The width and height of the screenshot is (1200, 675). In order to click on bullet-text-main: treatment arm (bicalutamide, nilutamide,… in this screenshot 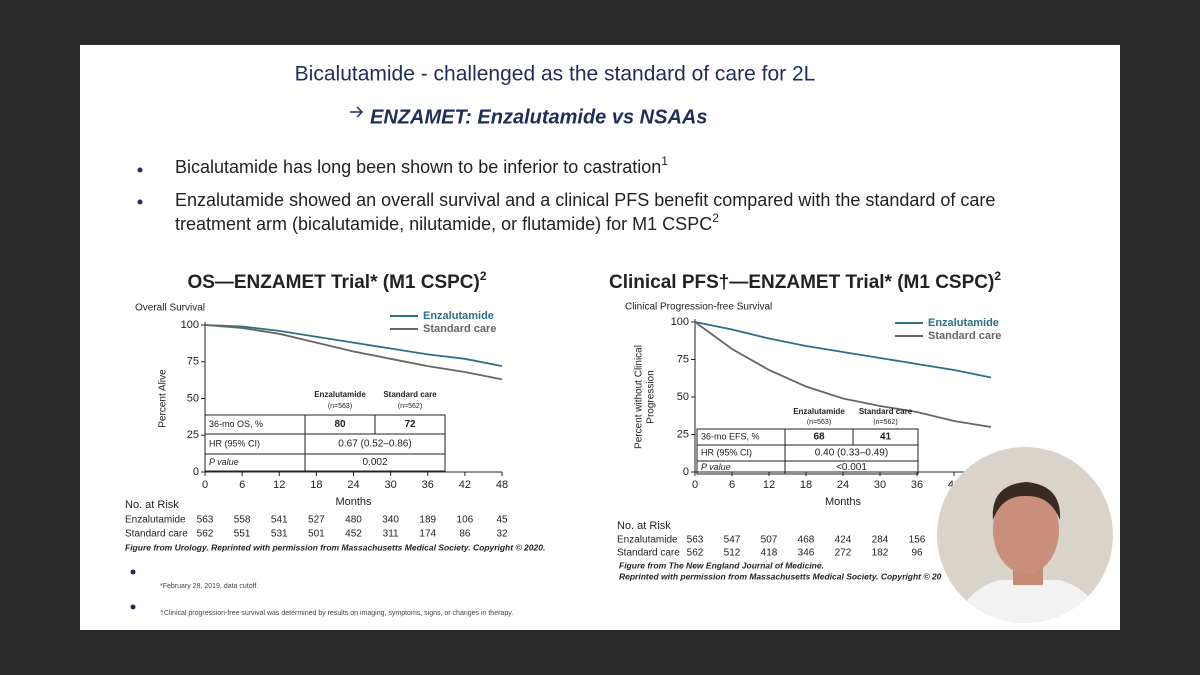, I will do `click(443, 224)`.